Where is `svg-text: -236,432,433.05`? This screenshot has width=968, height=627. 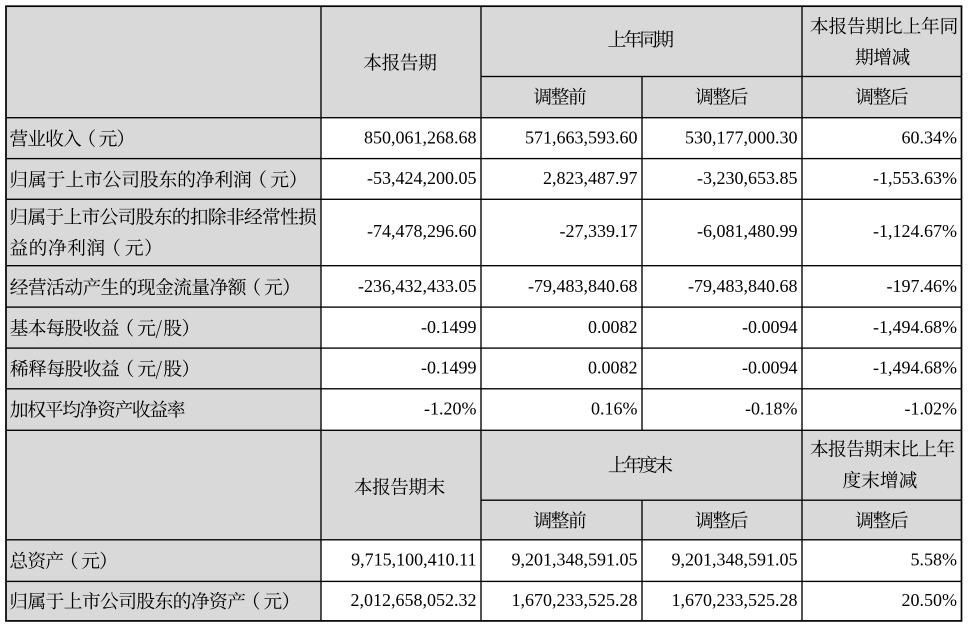
svg-text: -236,432,433.05 is located at coordinates (417, 286).